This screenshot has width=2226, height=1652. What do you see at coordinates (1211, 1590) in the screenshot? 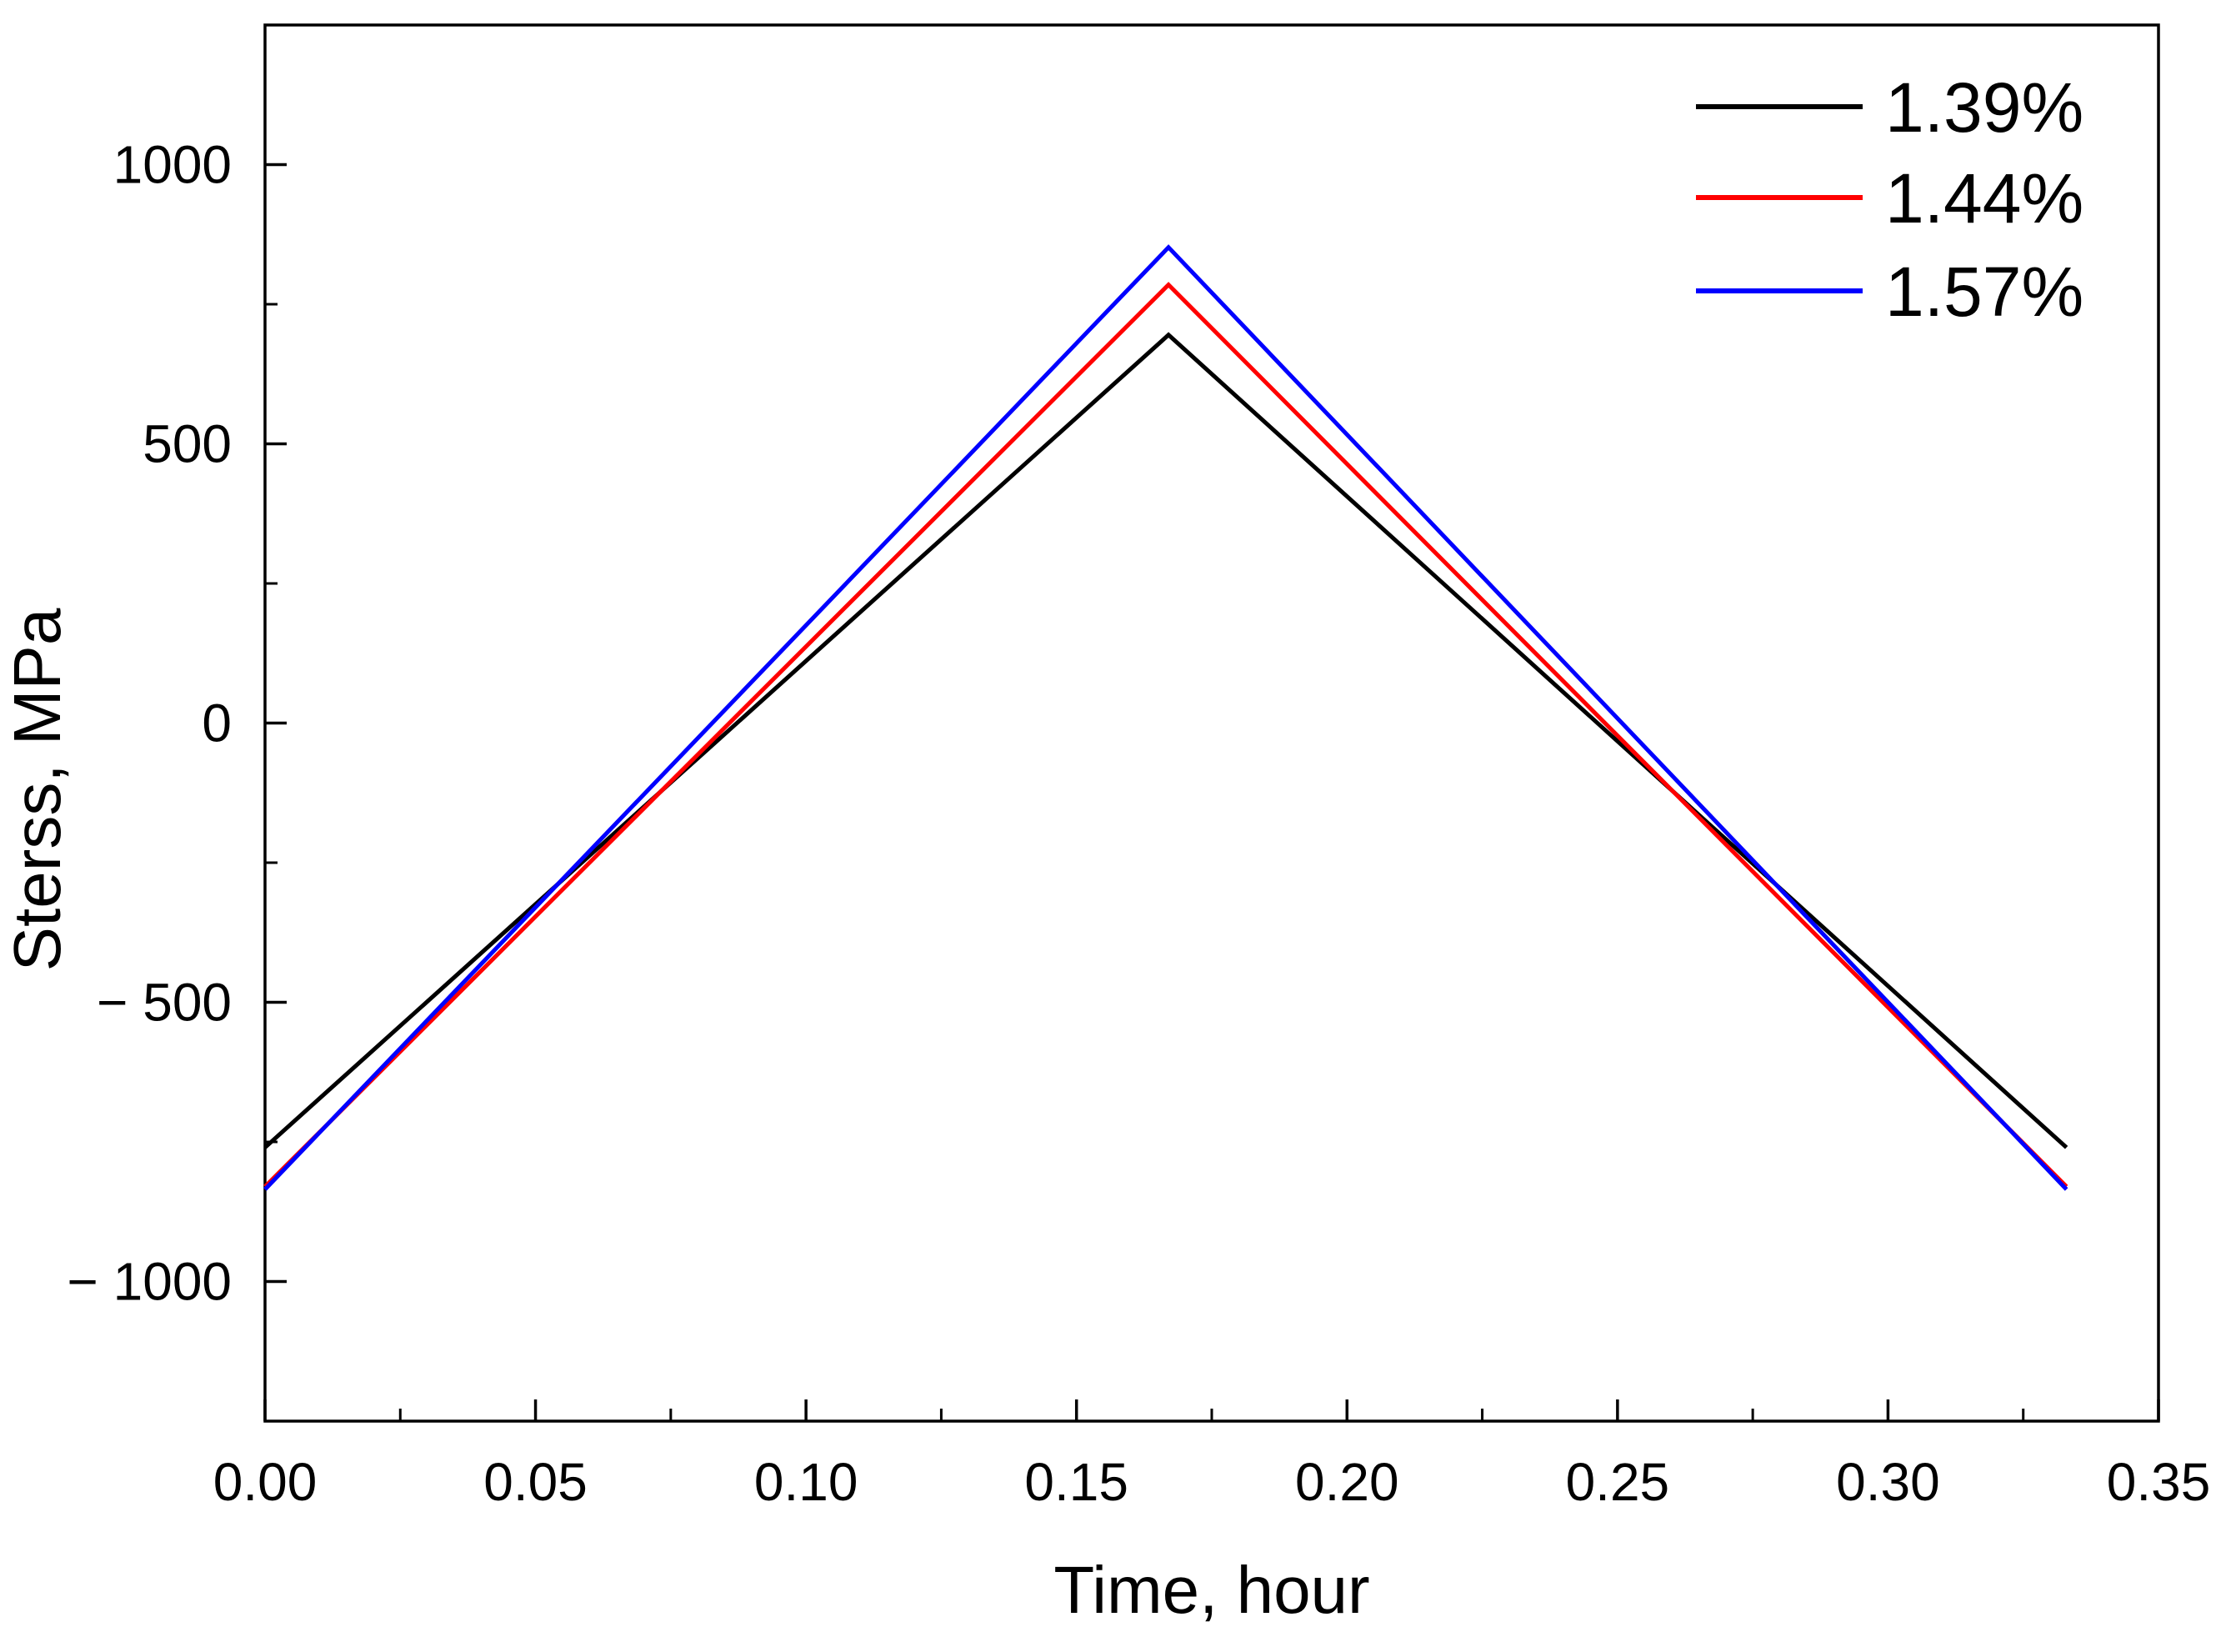
I see `x-axis-title: Time, hour` at bounding box center [1211, 1590].